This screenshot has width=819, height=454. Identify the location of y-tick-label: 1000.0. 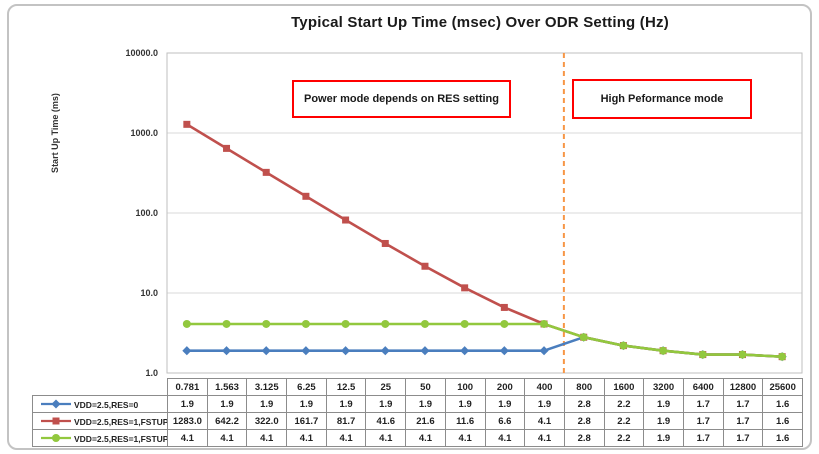
(144, 133).